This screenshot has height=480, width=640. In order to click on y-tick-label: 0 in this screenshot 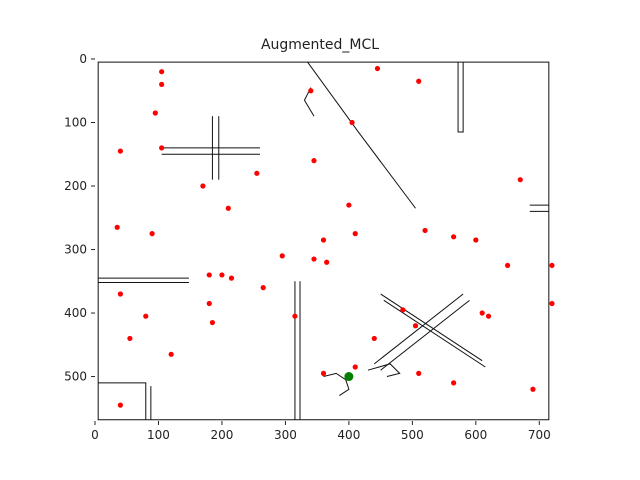, I will do `click(83, 59)`.